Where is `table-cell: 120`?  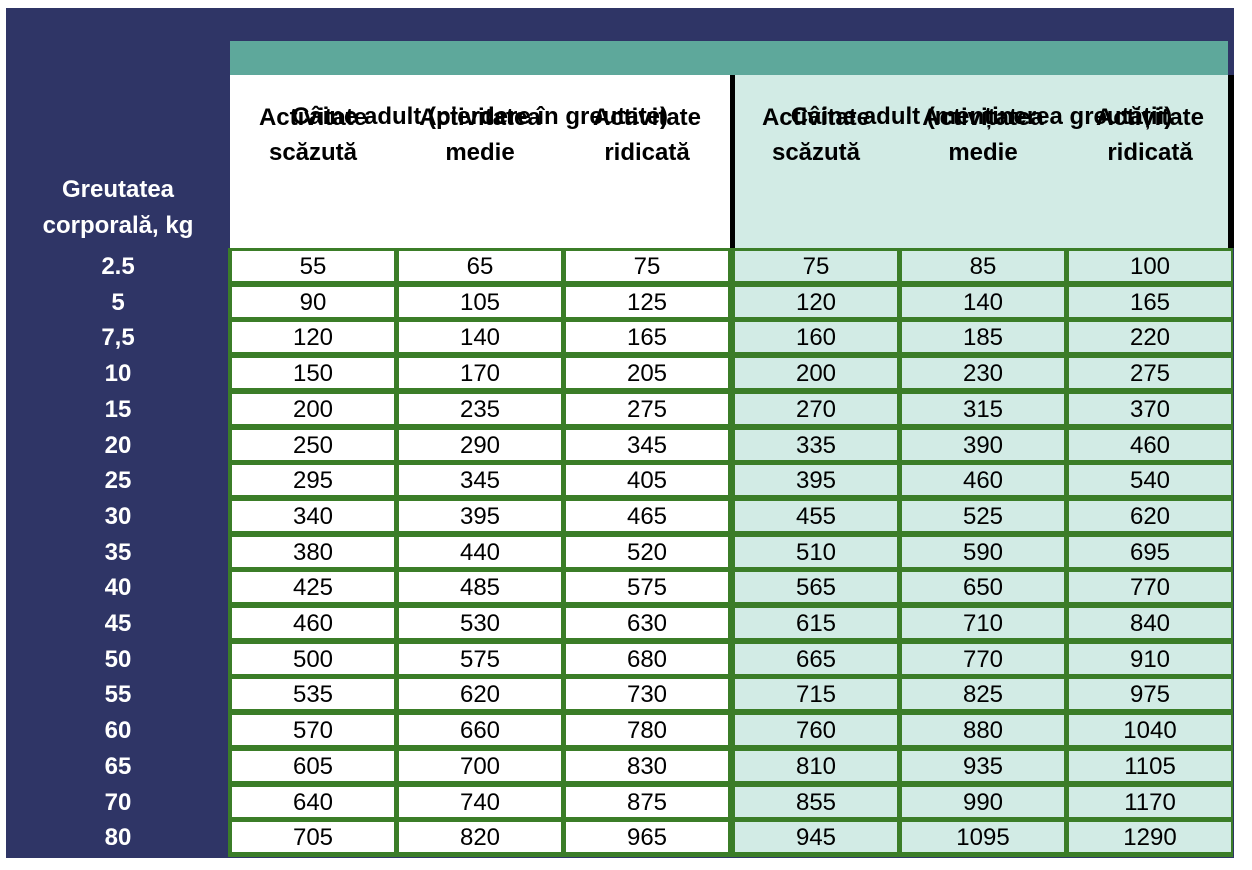
table-cell: 120 is located at coordinates (313, 337).